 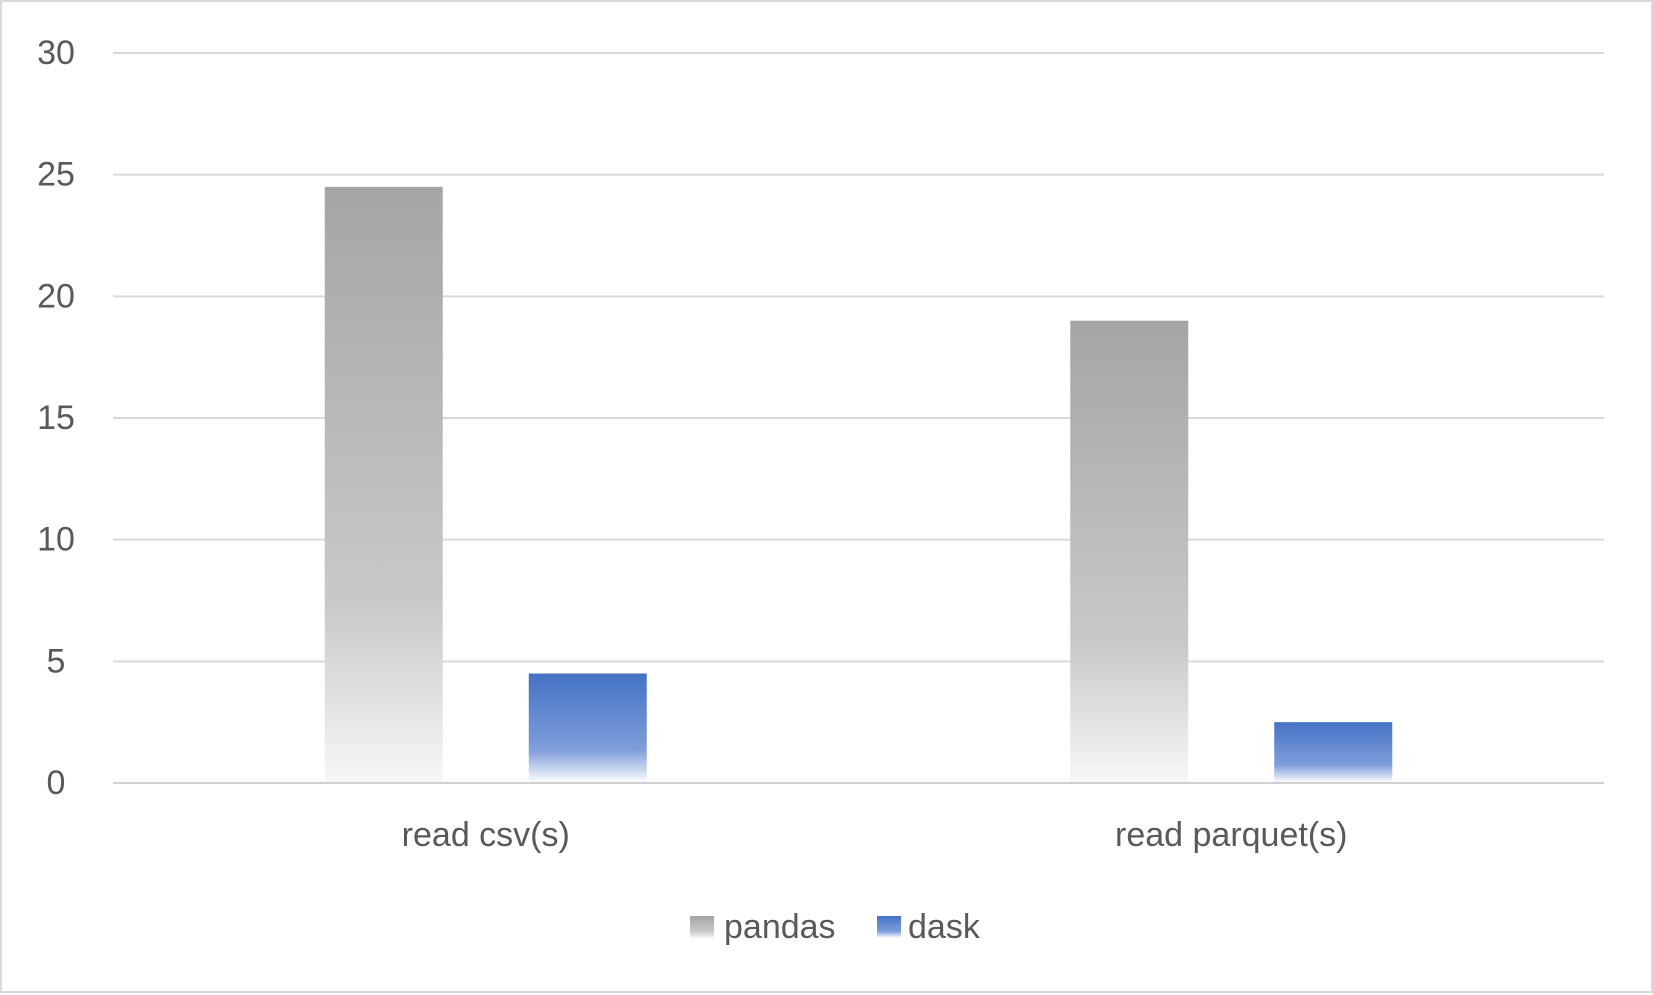 I want to click on y-axis-tick-labels: 0 5 10 15 20 25 30, so click(x=56, y=418).